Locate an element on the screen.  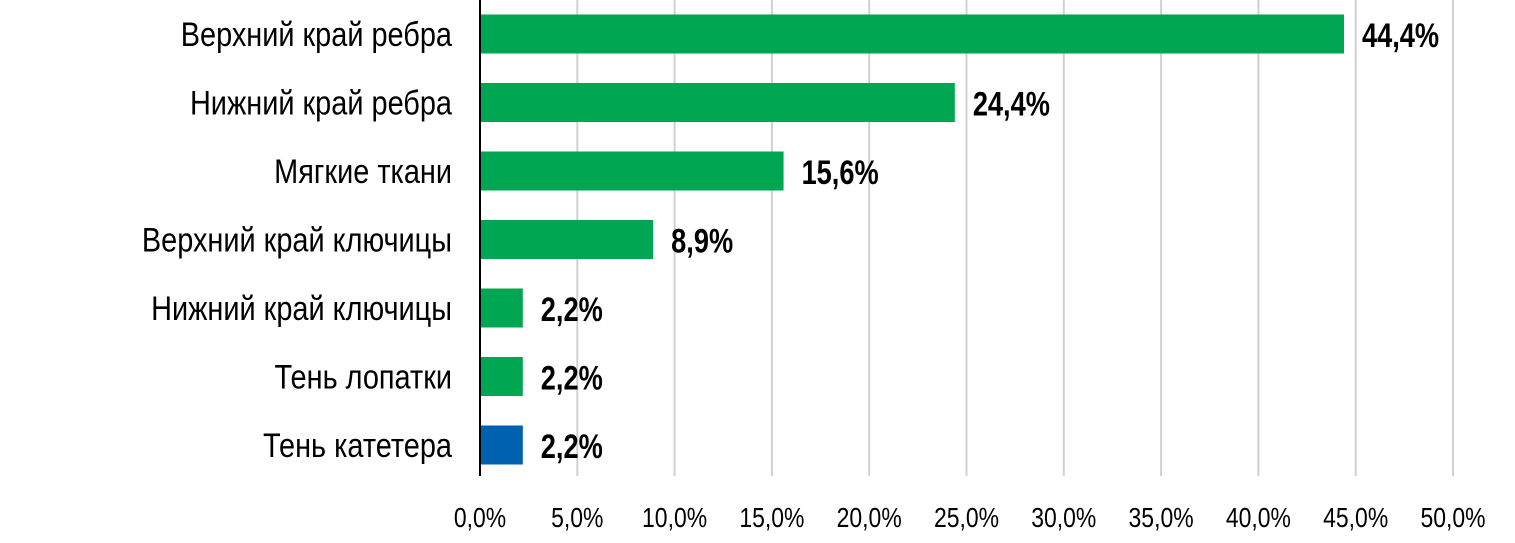
data-label: 15,6% is located at coordinates (840, 172).